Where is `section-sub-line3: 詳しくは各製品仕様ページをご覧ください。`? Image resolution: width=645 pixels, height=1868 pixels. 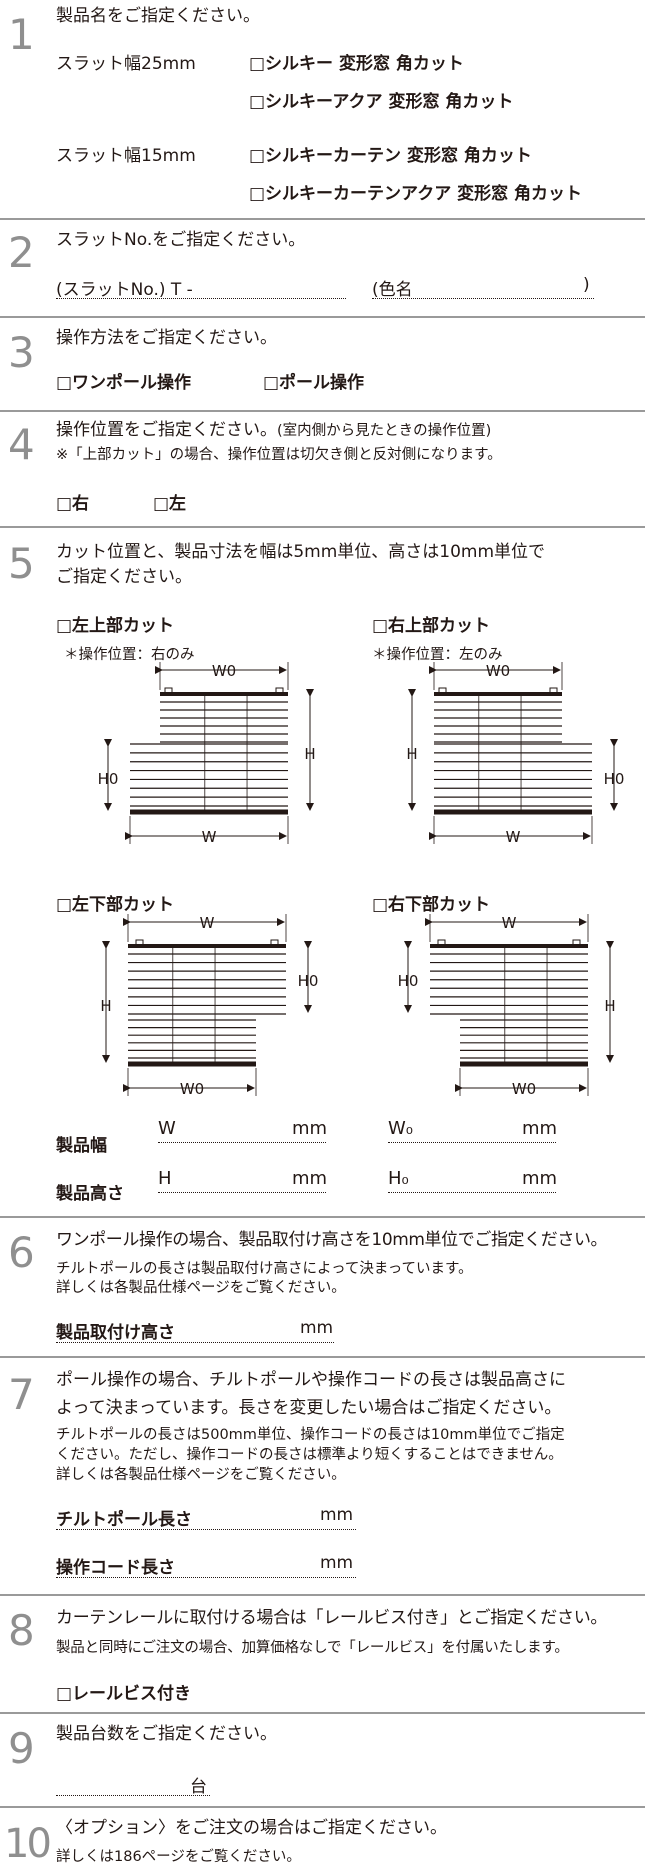
section-sub-line3: 詳しくは各製品仕様ページをご覧ください。 is located at coordinates (201, 1475).